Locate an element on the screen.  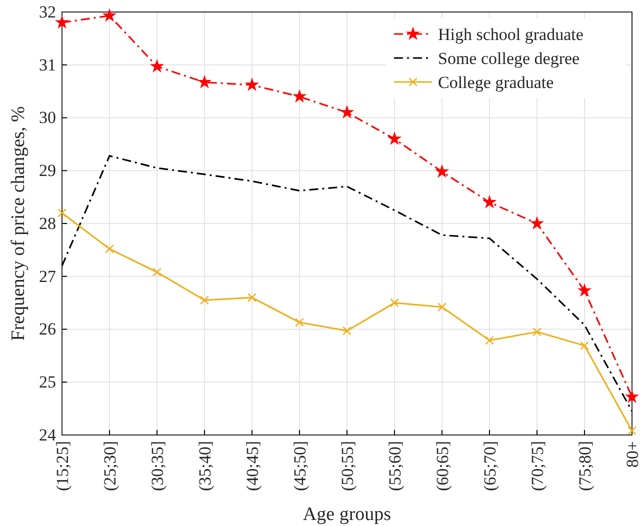
y-tick-label: 29 is located at coordinates (47, 170).